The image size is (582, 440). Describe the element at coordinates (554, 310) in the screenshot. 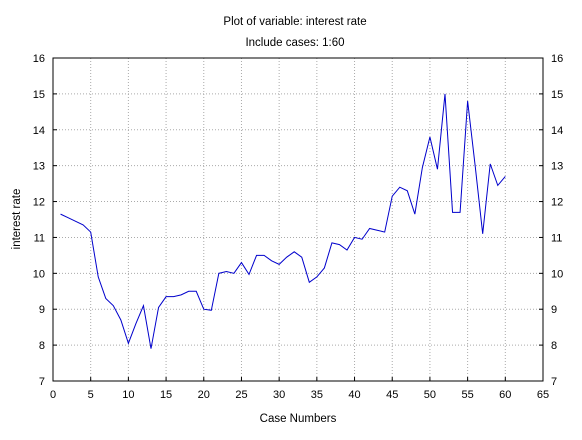

I see `y-tick-label-right: 9` at that location.